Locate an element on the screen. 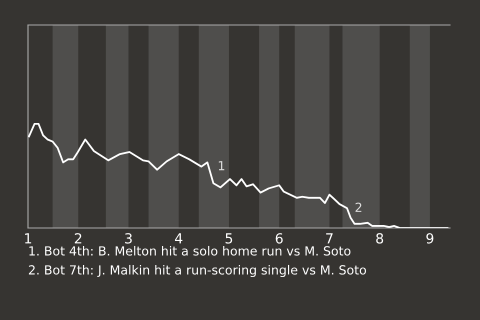  annotation: 2 is located at coordinates (359, 207).